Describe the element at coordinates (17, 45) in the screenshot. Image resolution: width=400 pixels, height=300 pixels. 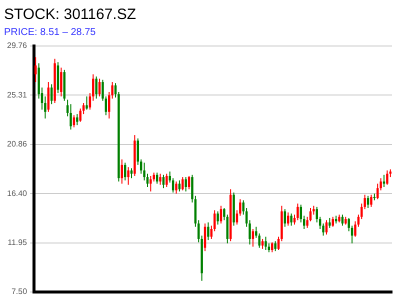
I see `y-tick-label: 29.76` at that location.